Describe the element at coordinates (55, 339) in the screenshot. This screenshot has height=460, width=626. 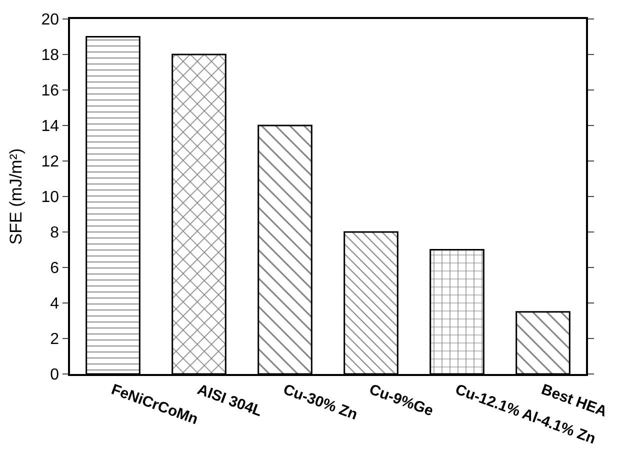
I see `y-tick-label: 2` at that location.